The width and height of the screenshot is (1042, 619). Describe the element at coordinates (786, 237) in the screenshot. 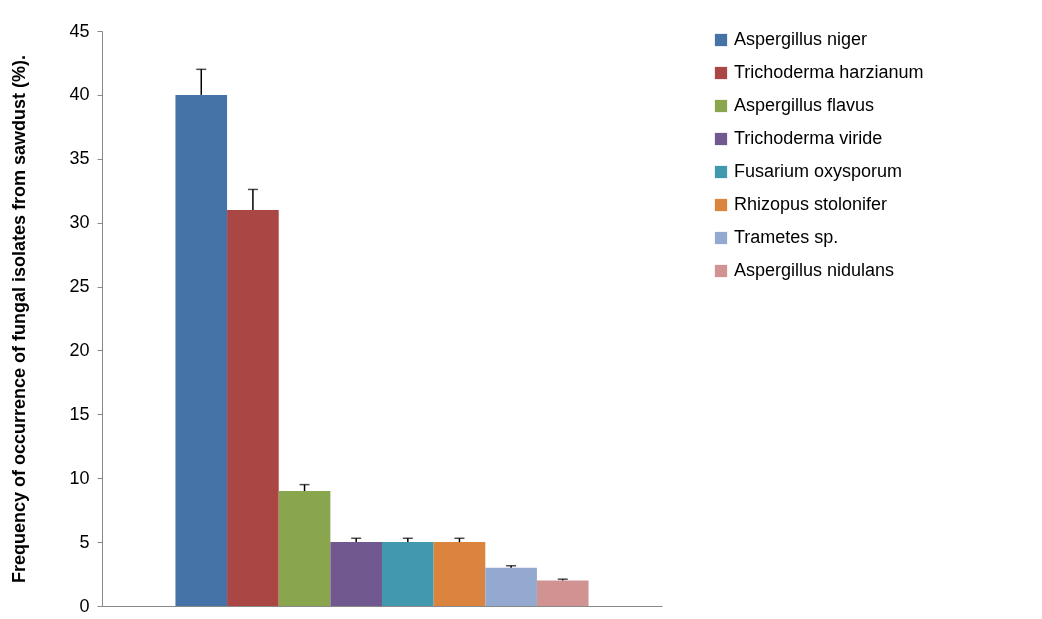

I see `legend-label: Trametes sp.` at that location.